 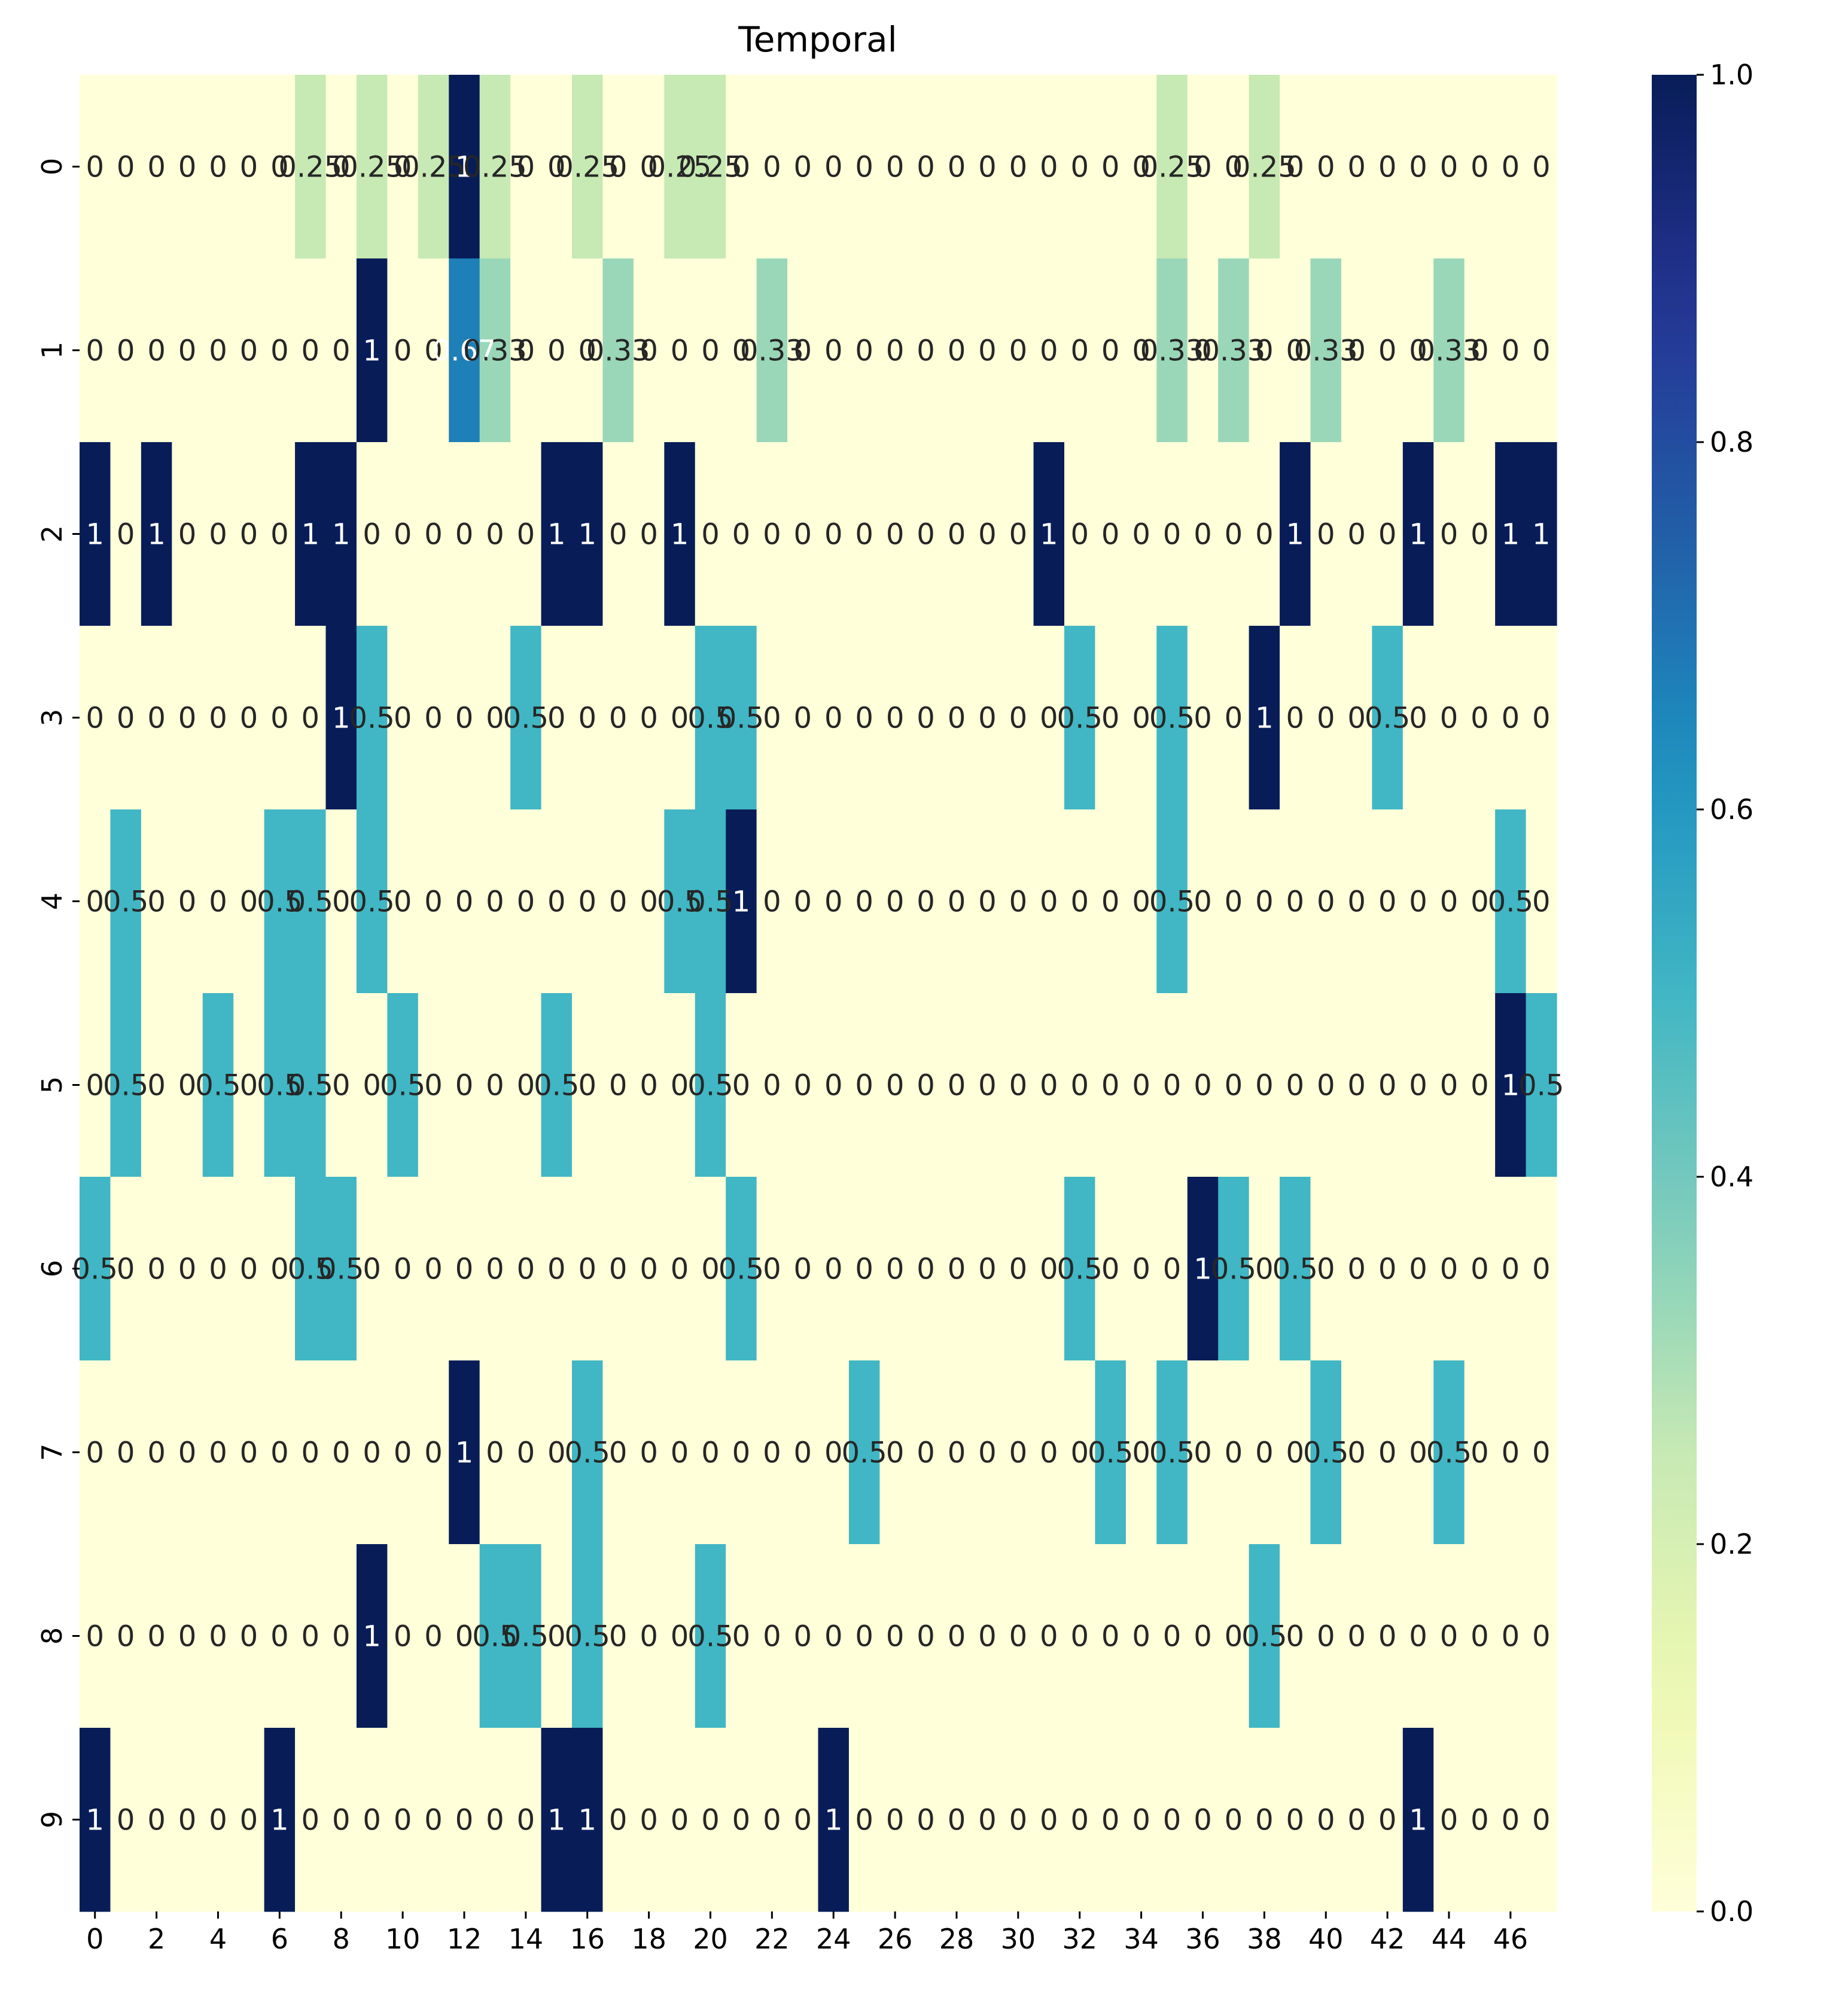 What do you see at coordinates (1731, 809) in the screenshot?
I see `colorbar-tick-label: 0.6` at bounding box center [1731, 809].